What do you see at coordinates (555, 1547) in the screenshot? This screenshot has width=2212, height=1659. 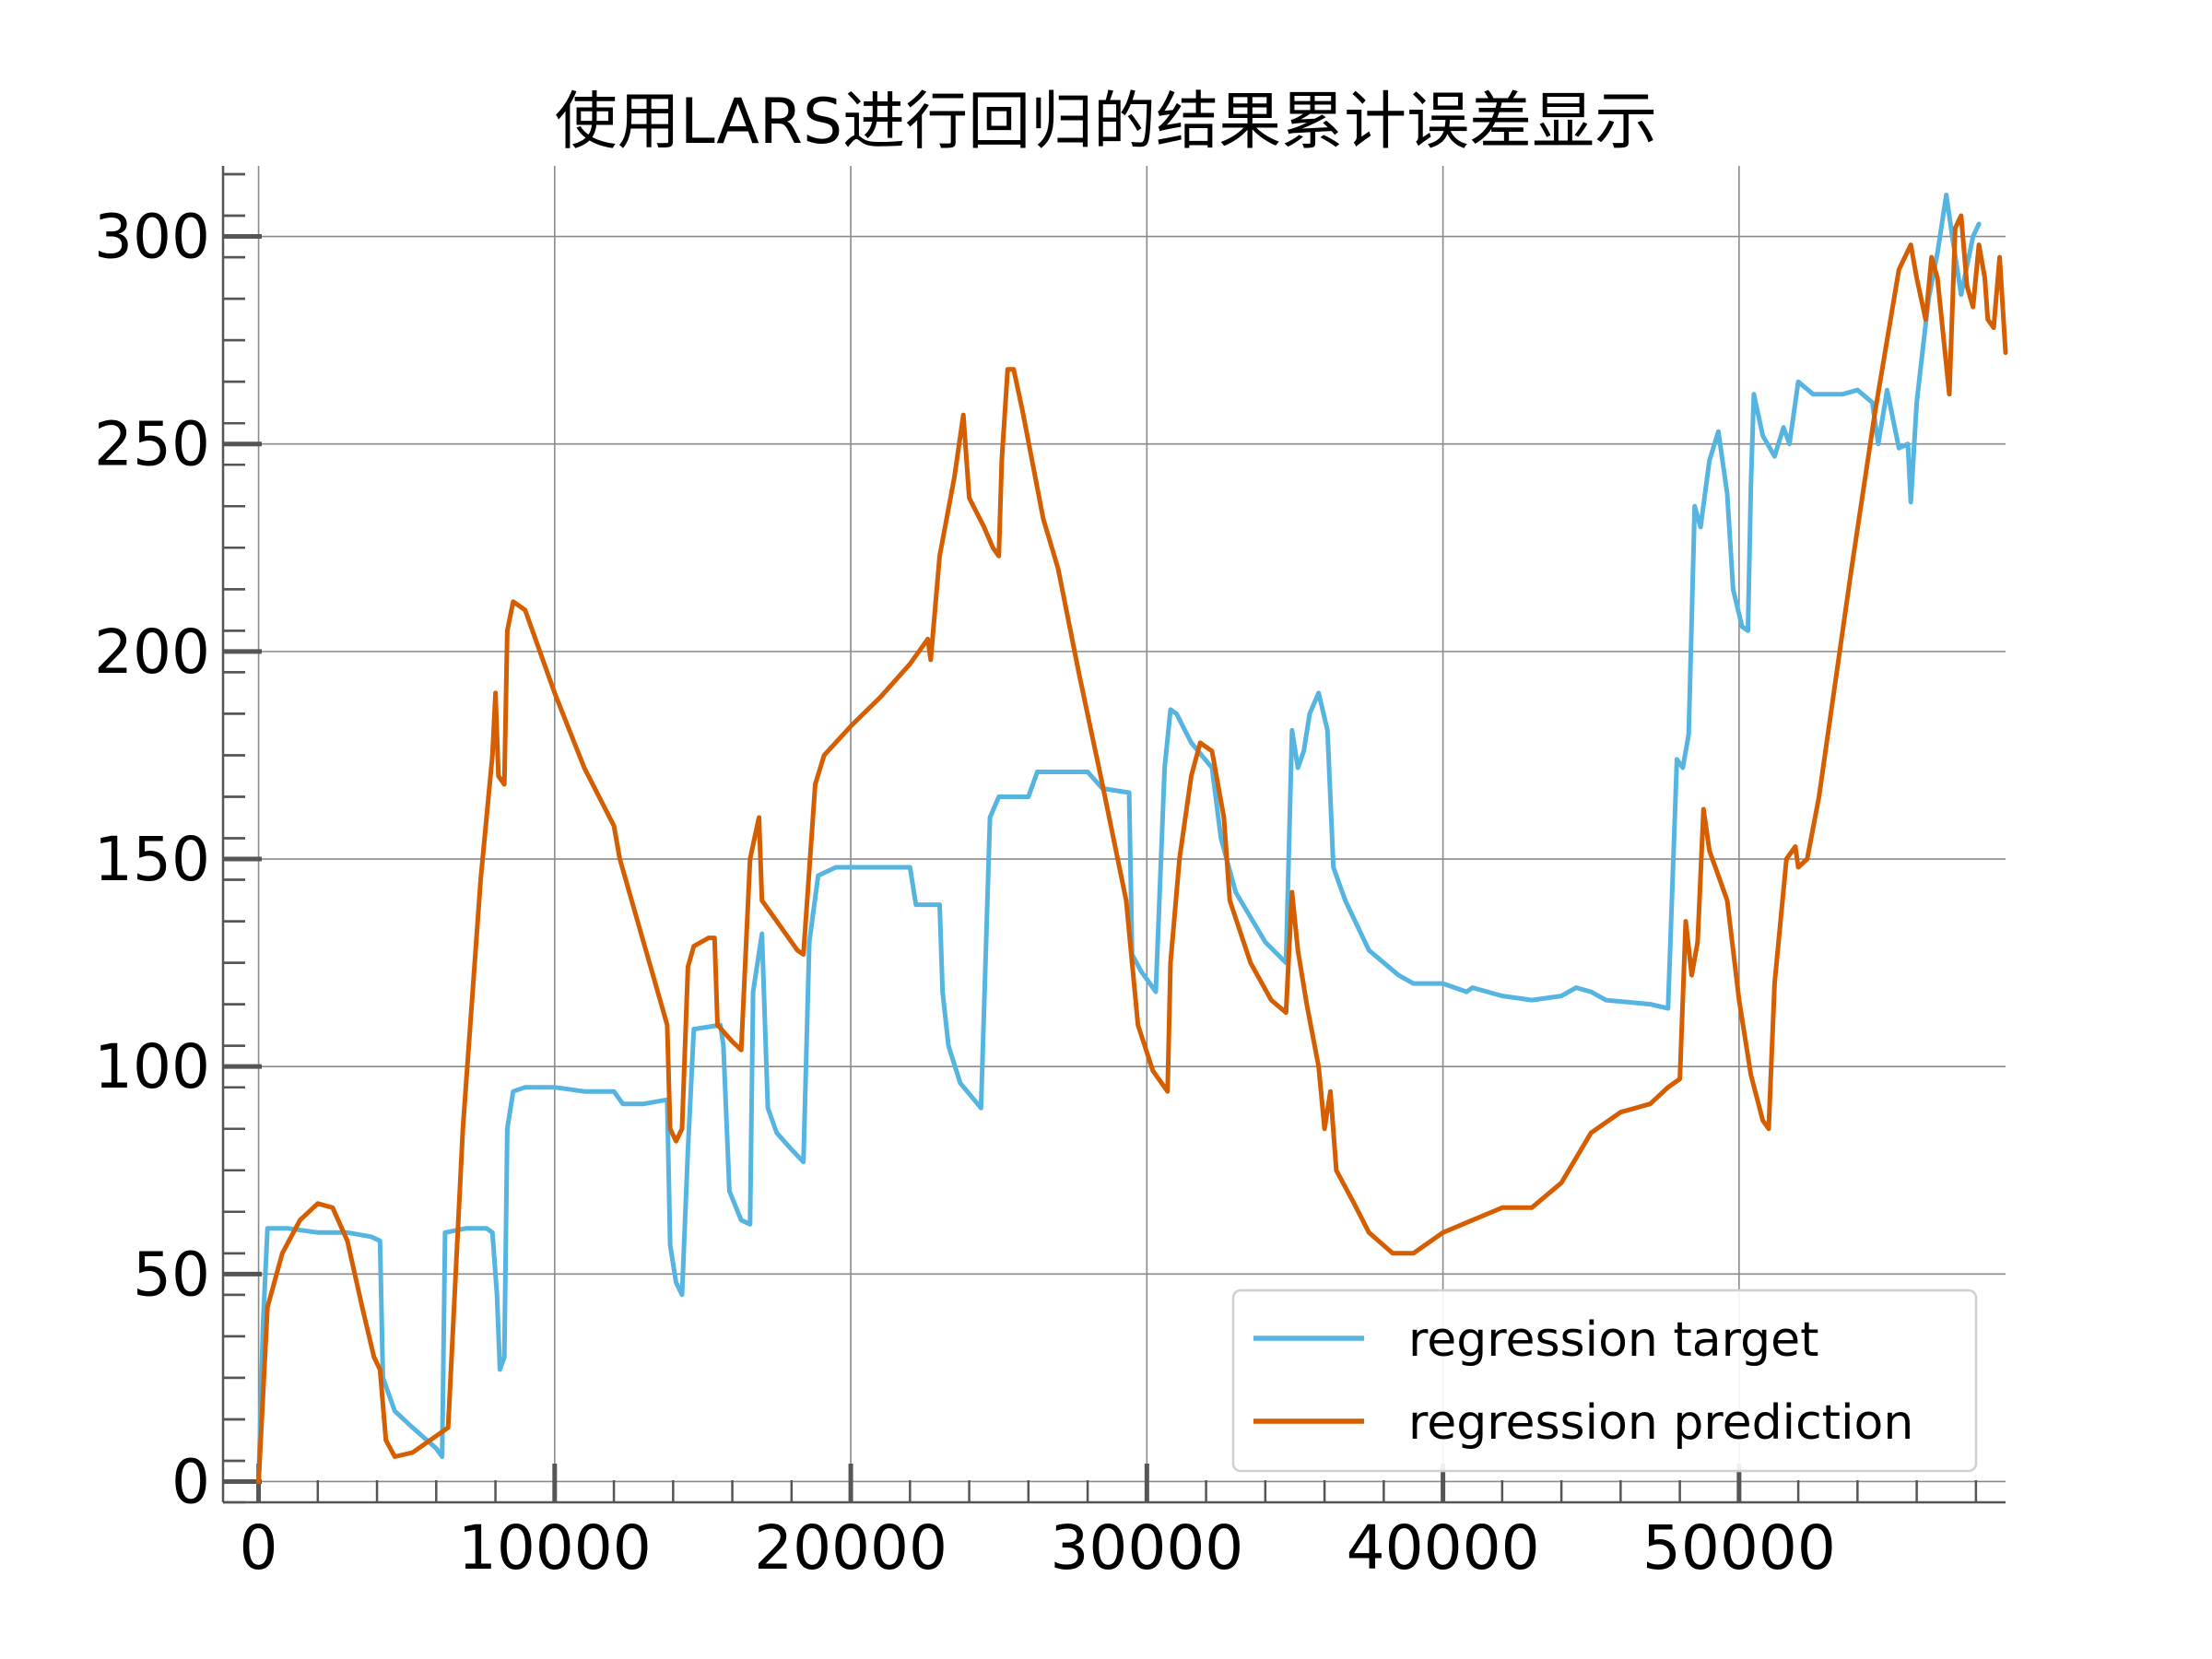 I see `x-tick-label: 10000` at bounding box center [555, 1547].